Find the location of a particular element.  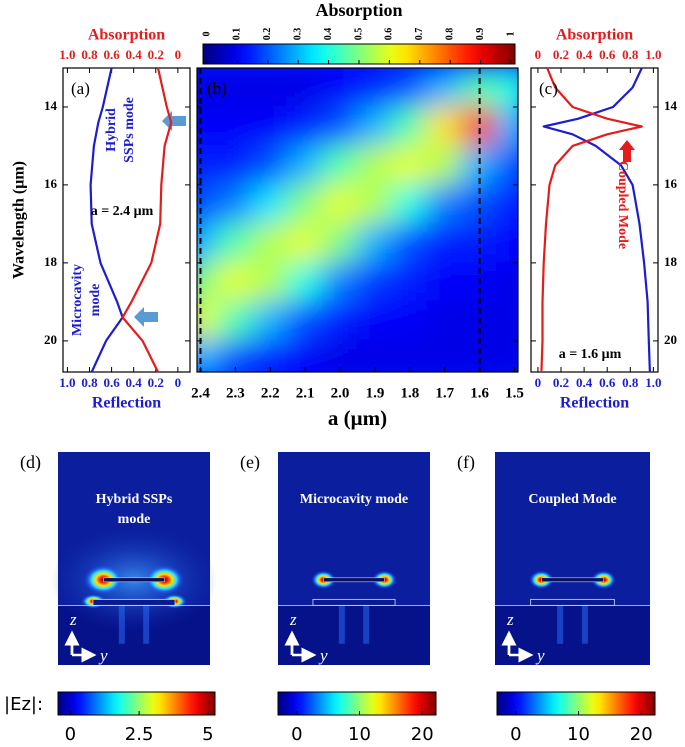

x2-tick-label: 0 is located at coordinates (538, 54).